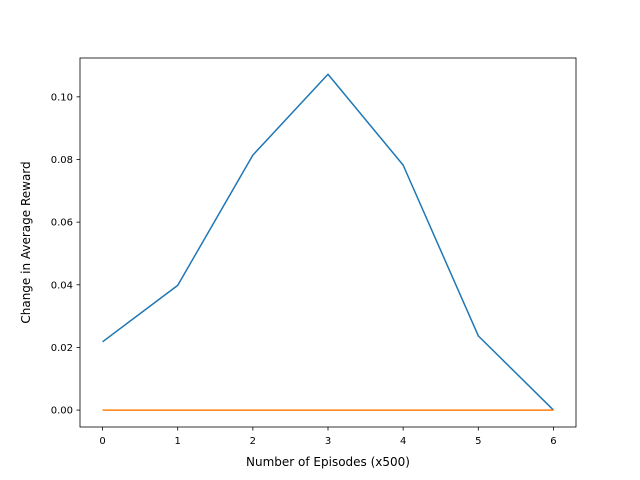  What do you see at coordinates (328, 441) in the screenshot?
I see `x-tick-label: 3` at bounding box center [328, 441].